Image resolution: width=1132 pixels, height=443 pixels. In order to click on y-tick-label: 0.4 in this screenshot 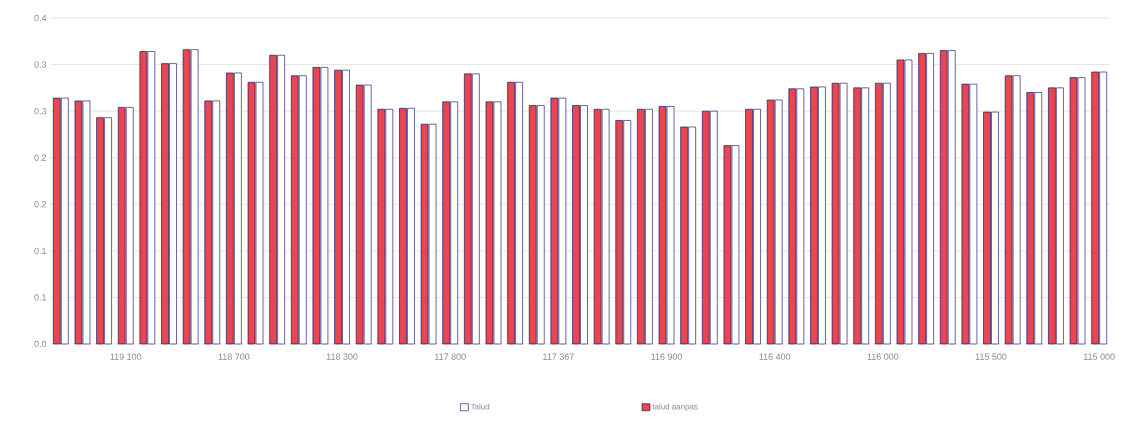, I will do `click(40, 18)`.